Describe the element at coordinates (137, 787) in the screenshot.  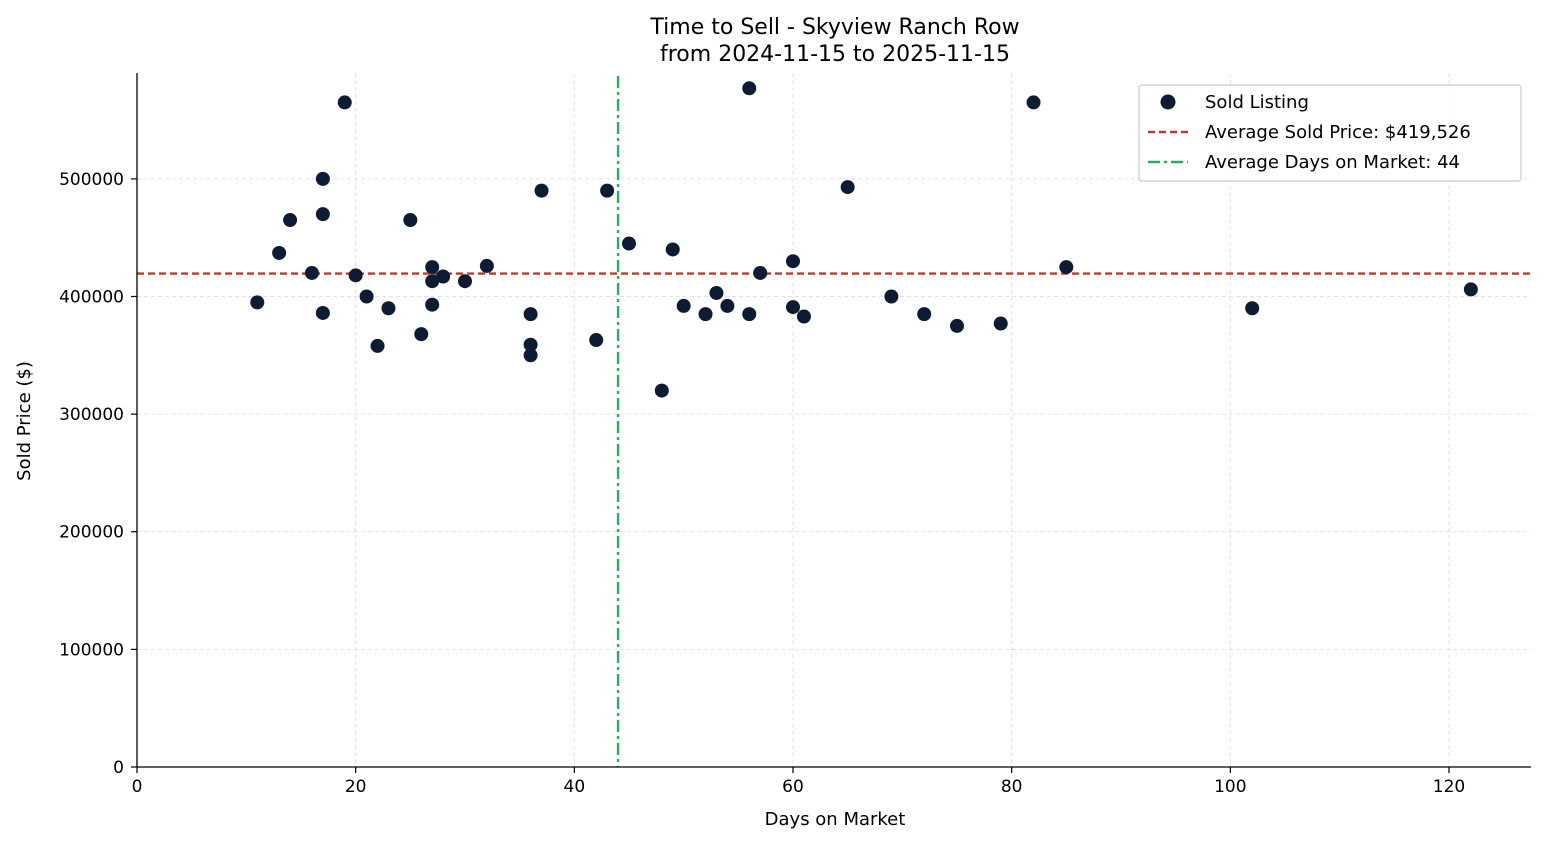
I see `x-tick-label: 0` at that location.